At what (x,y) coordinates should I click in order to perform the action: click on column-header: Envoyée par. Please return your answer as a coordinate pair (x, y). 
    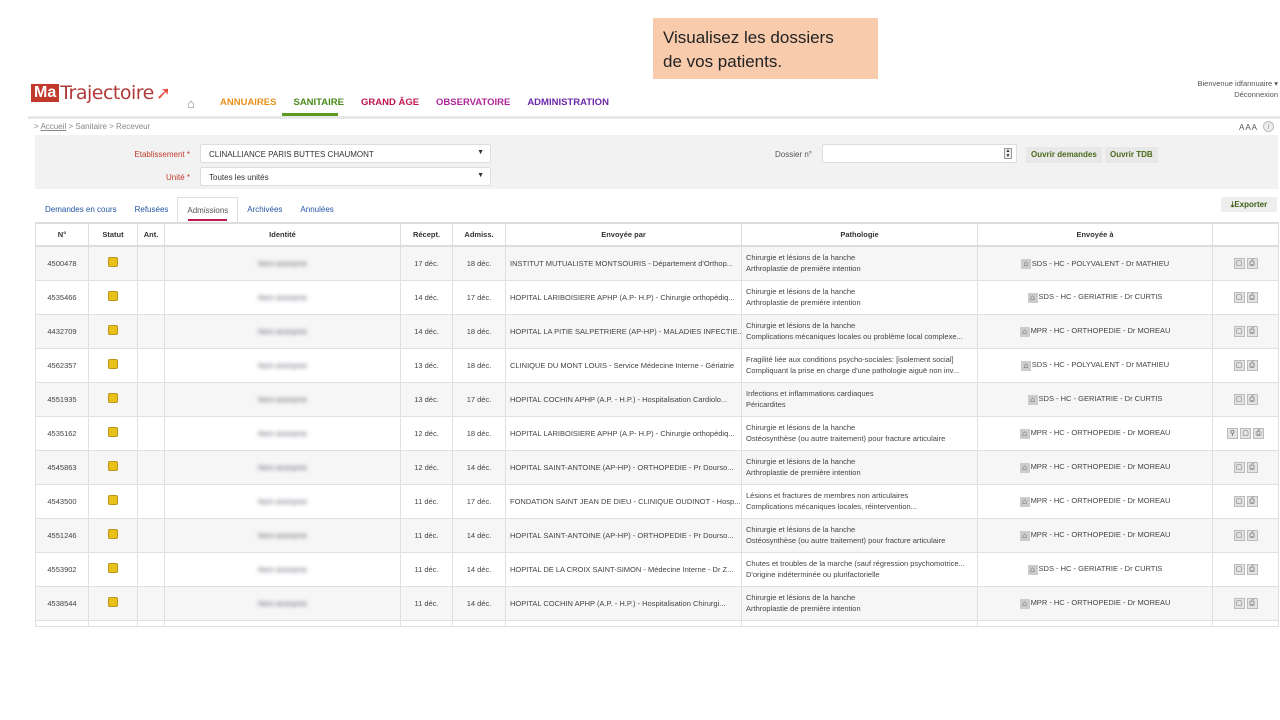
    Looking at the image, I should click on (623, 234).